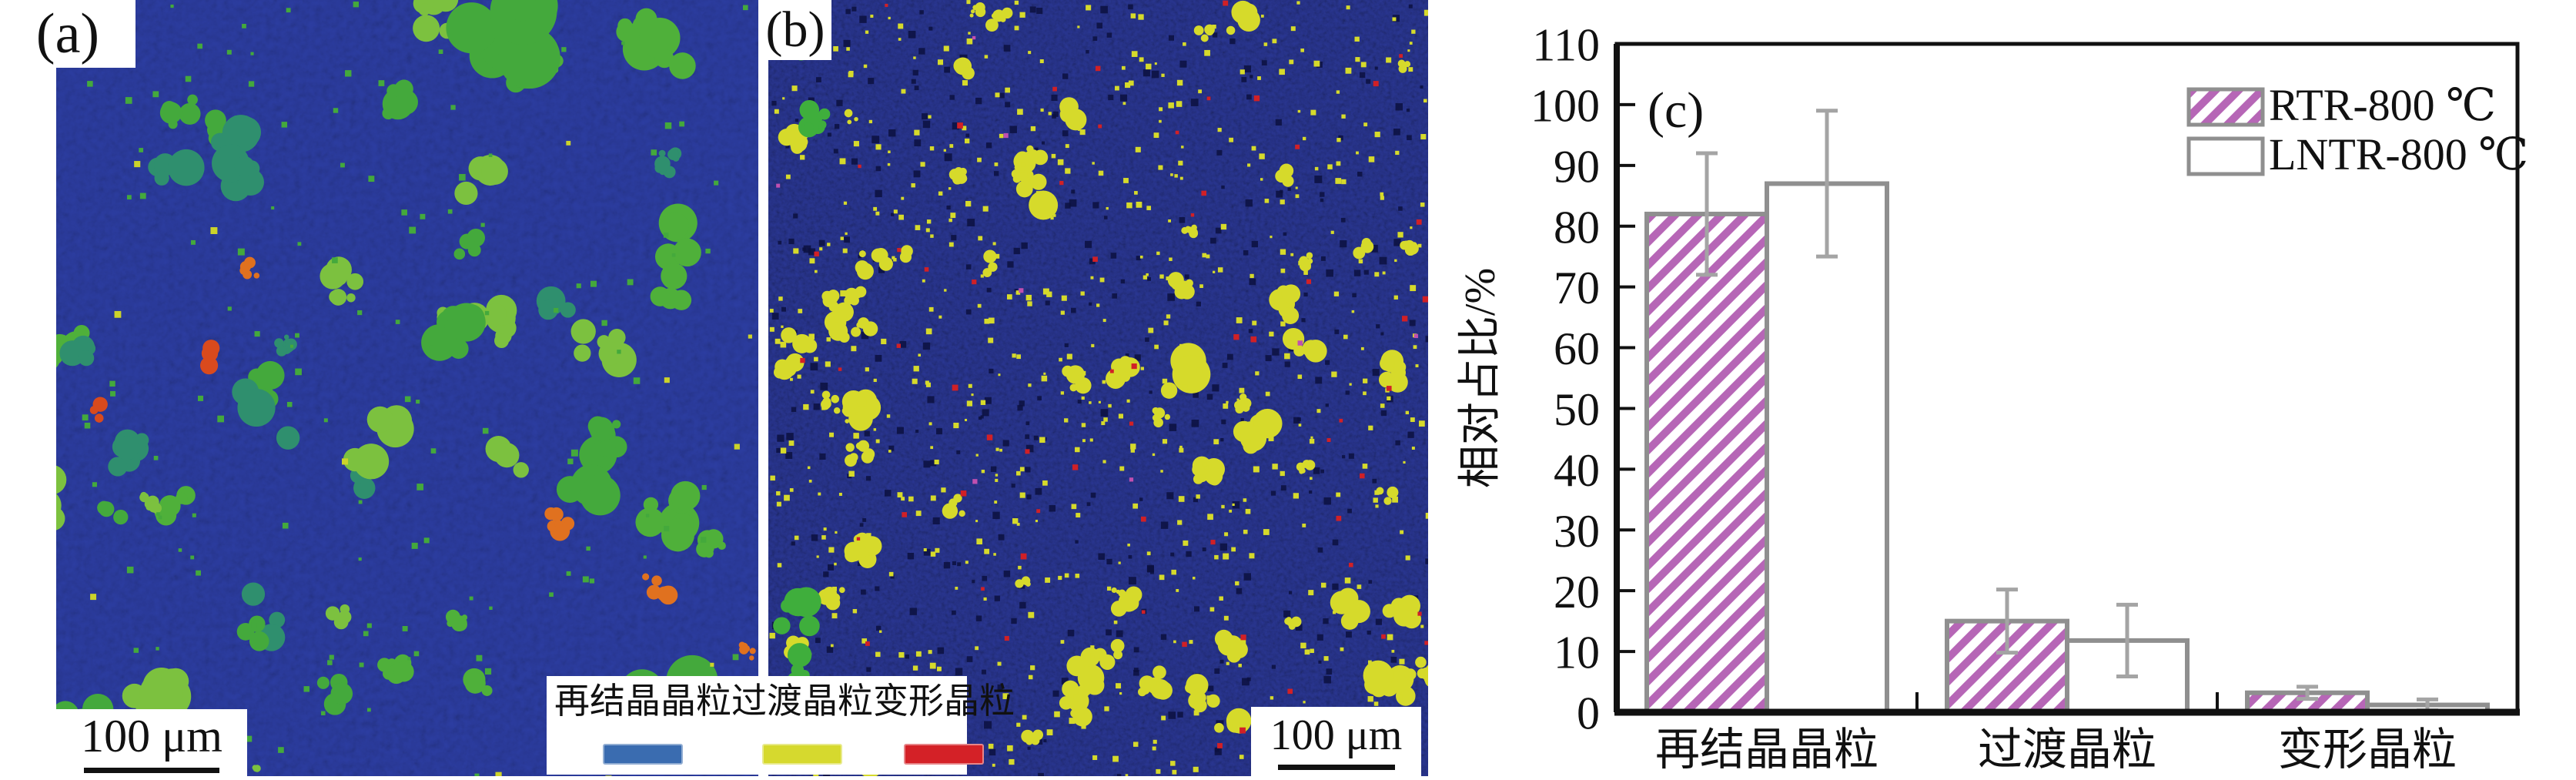  What do you see at coordinates (944, 754) in the screenshot?
I see `deformed-grain-swatch` at bounding box center [944, 754].